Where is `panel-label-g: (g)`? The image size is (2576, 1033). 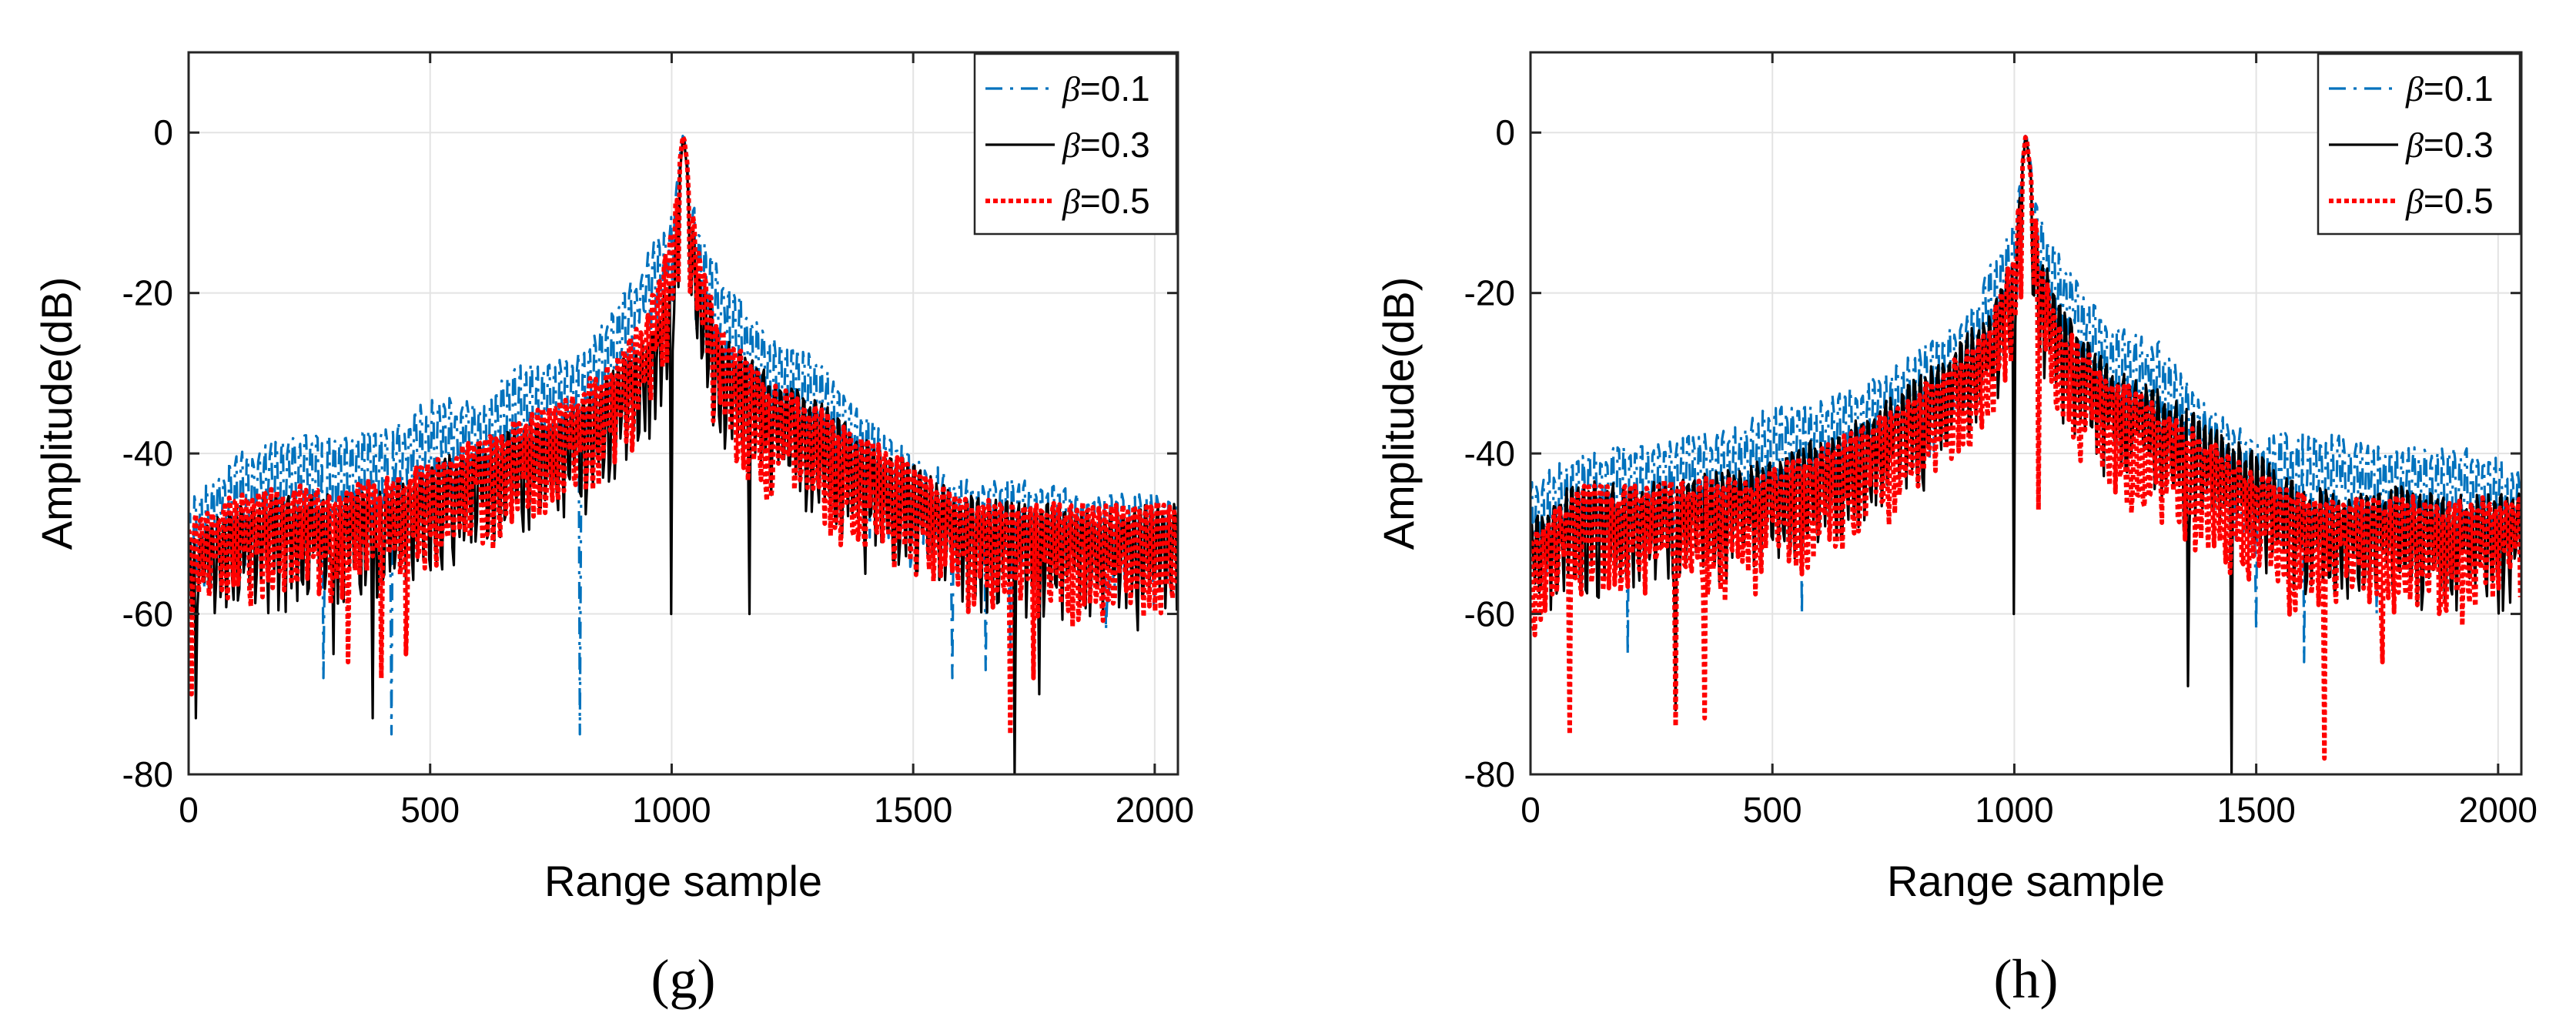
panel-label-g: (g) is located at coordinates (684, 979).